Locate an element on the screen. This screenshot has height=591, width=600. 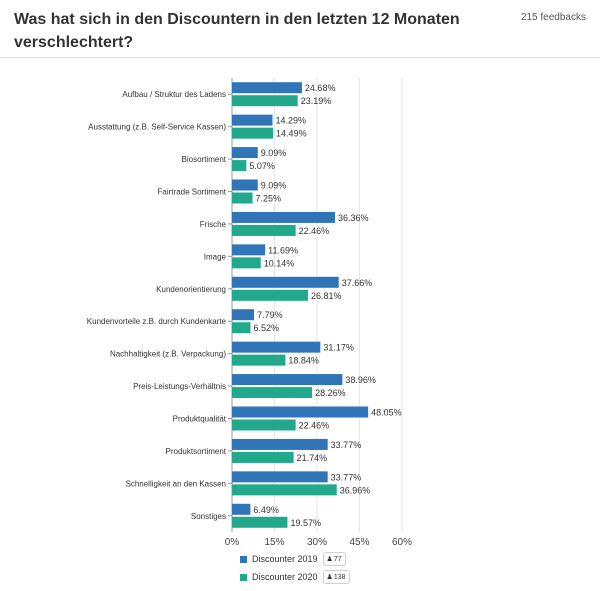
category-label: Fairtrade Sortiment is located at coordinates (192, 192).